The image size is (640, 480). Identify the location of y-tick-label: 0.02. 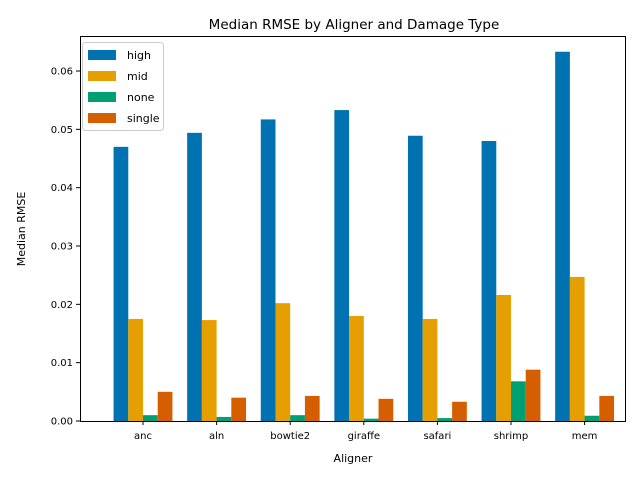
(62, 305).